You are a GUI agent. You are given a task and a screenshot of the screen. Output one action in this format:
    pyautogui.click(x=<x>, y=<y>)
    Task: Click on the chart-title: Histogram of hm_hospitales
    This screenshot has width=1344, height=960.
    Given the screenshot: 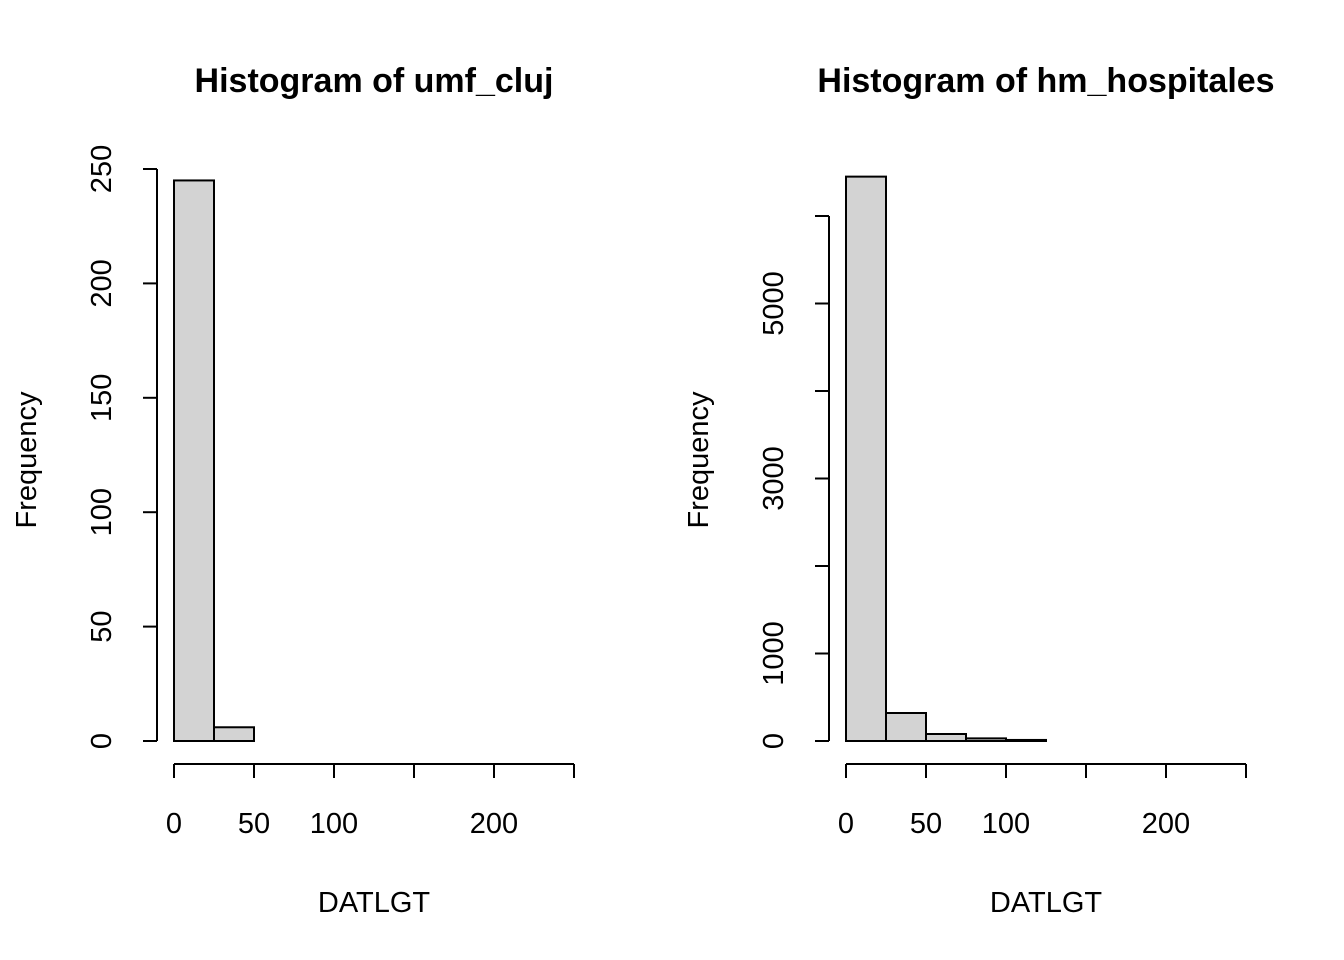 What is the action you would take?
    pyautogui.click(x=1045, y=81)
    